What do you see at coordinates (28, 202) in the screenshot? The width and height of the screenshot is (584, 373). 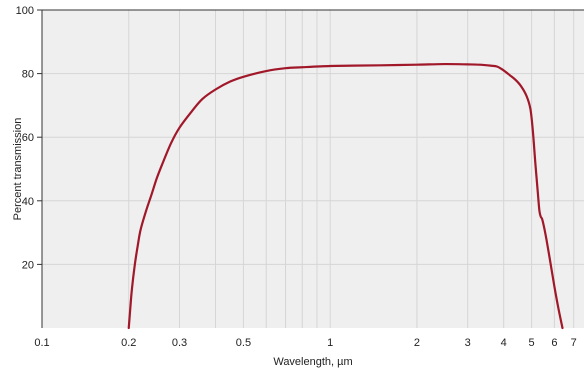 I see `y-tick-label: 40` at bounding box center [28, 202].